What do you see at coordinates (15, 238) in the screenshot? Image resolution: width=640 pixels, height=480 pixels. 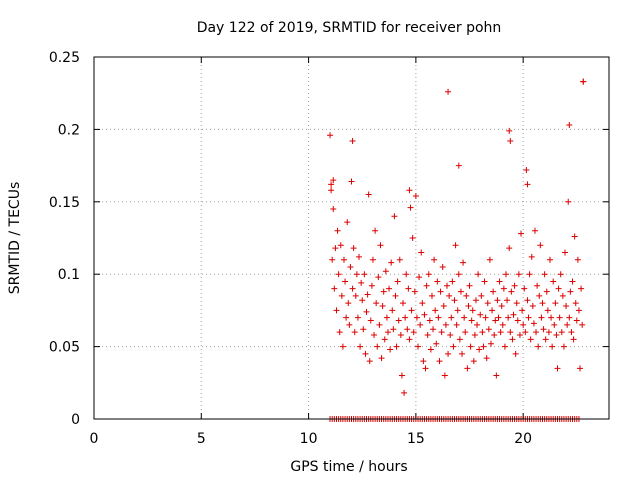 I see `y-axis-label: SRMTID / TECUs` at bounding box center [15, 238].